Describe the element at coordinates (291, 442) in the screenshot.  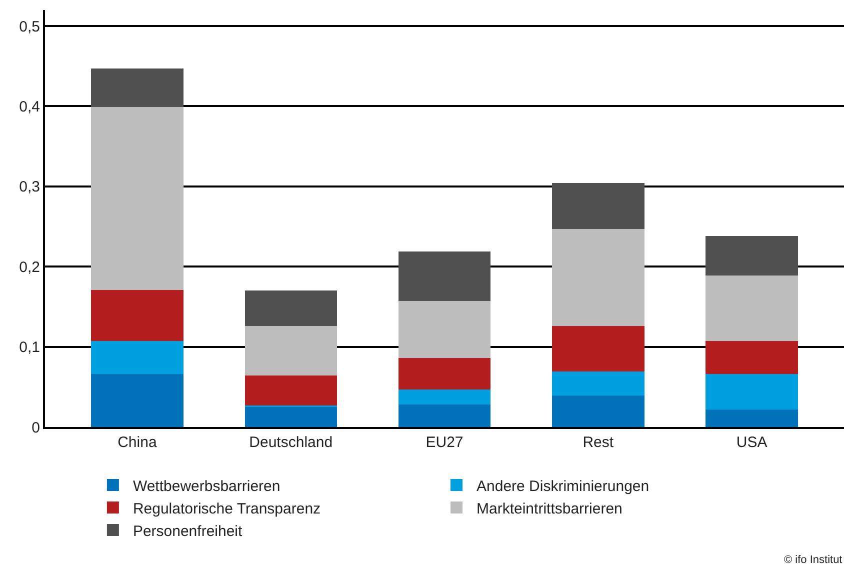
I see `x-tick-label: Deutschland` at that location.